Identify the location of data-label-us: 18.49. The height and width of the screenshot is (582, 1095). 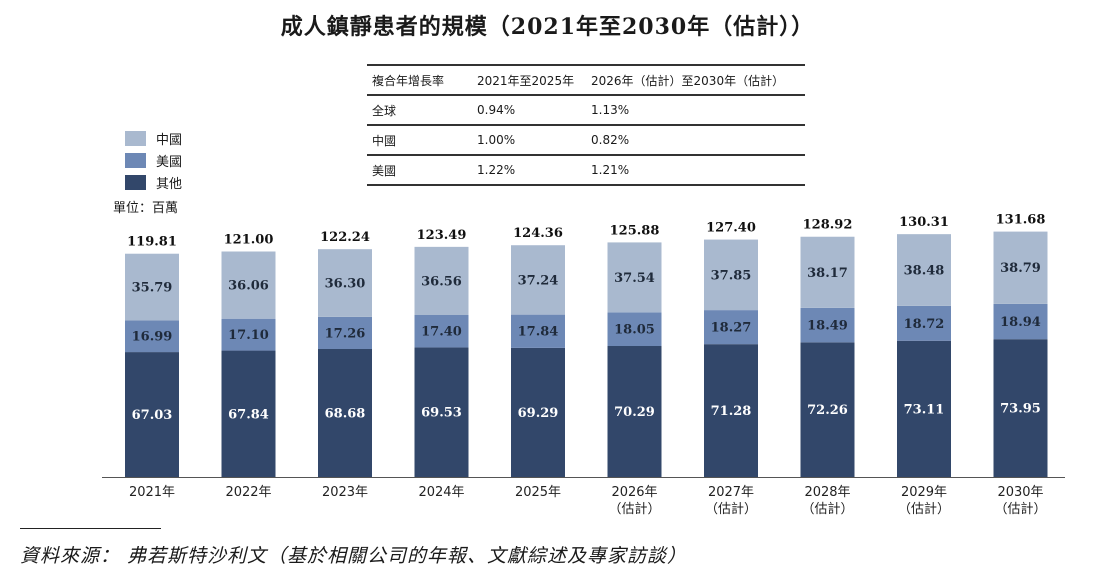
(827, 326).